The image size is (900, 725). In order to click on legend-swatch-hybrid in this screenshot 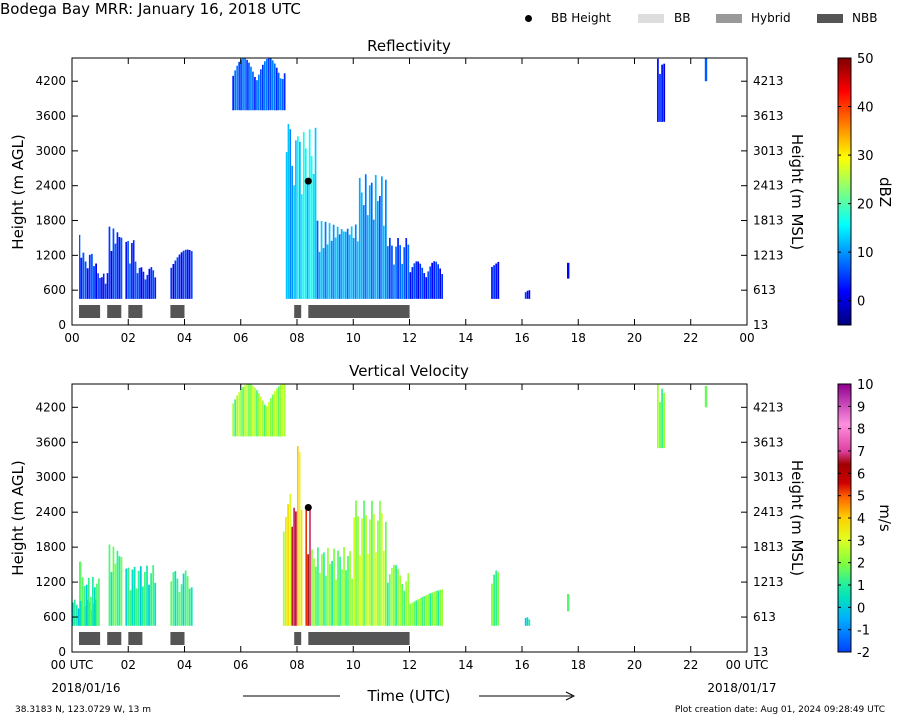, I will do `click(729, 18)`.